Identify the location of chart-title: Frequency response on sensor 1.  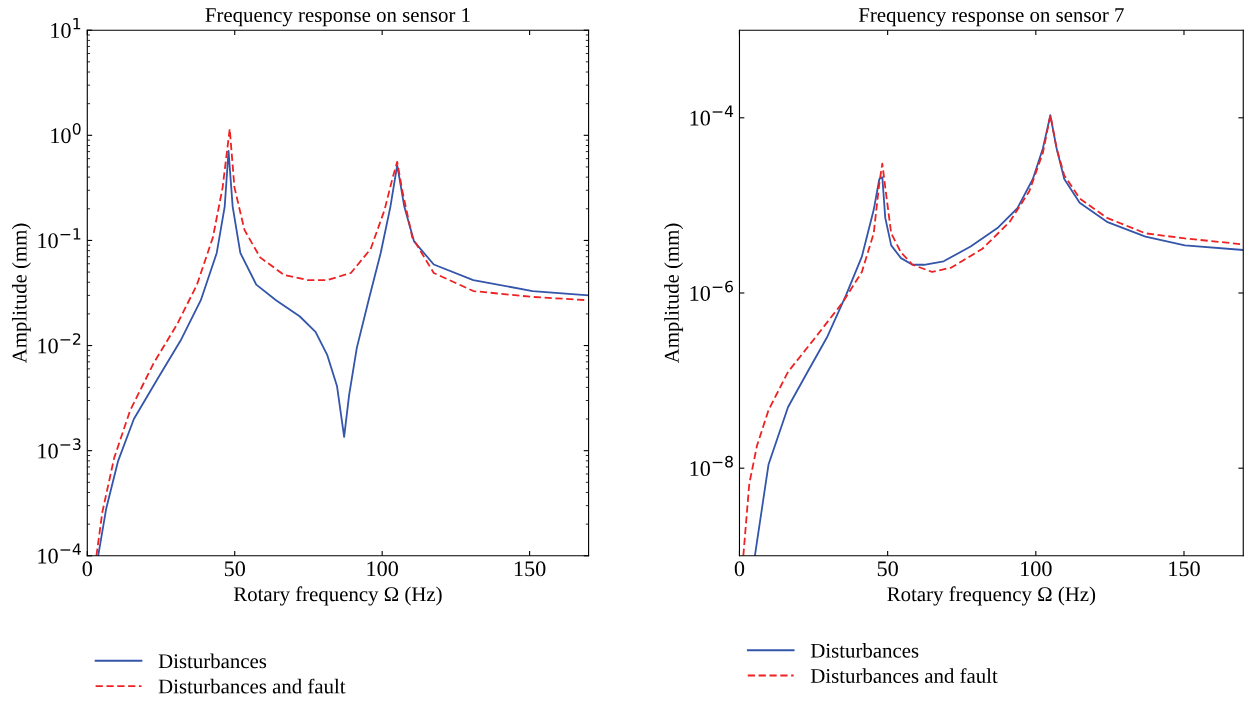
(337, 17).